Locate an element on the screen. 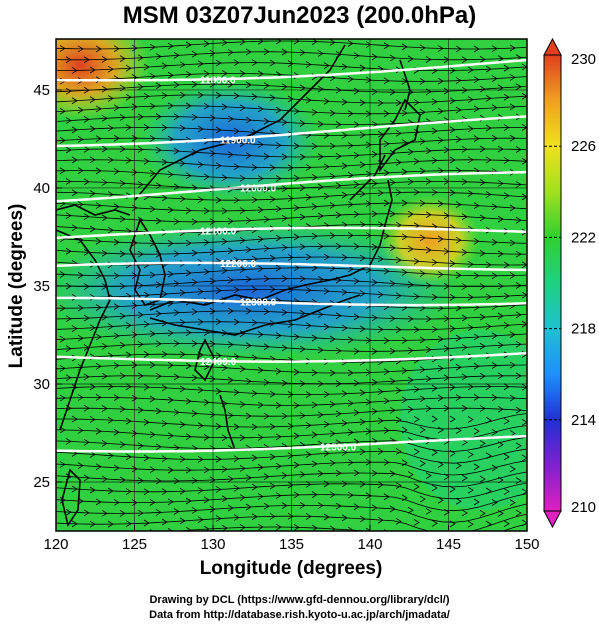 This screenshot has width=599, height=625. map-title: MSM 03Z07Jun2023 (200.0hPa) is located at coordinates (299, 15).